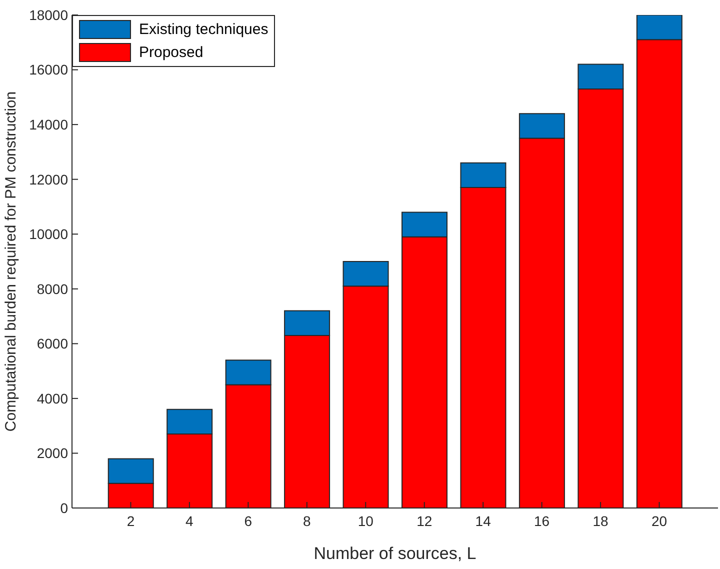 This screenshot has height=569, width=720. Describe the element at coordinates (48, 179) in the screenshot. I see `y-tick-label: 12000` at that location.